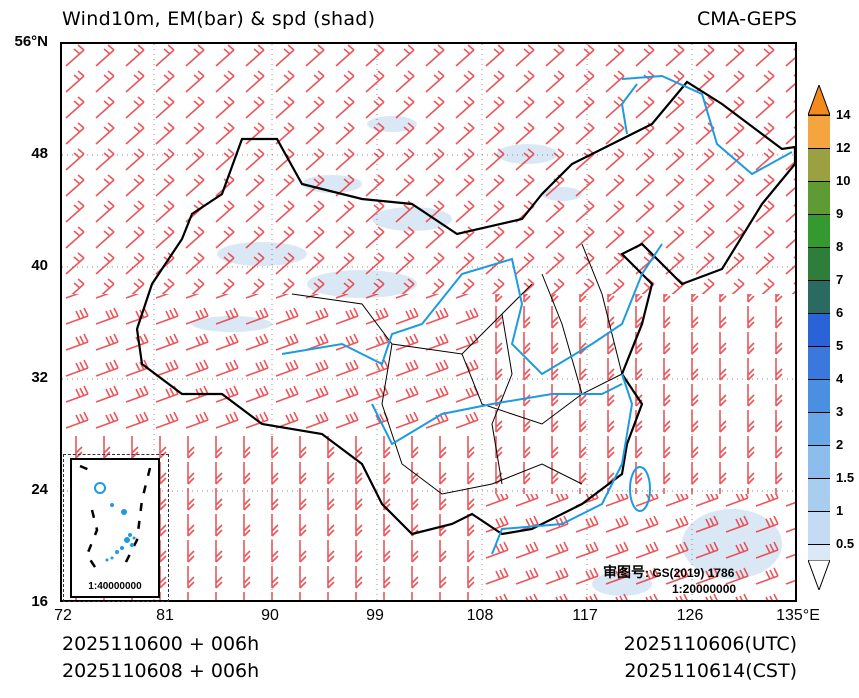  I want to click on valid-time-utc: 2025110606(UTC), so click(710, 644).